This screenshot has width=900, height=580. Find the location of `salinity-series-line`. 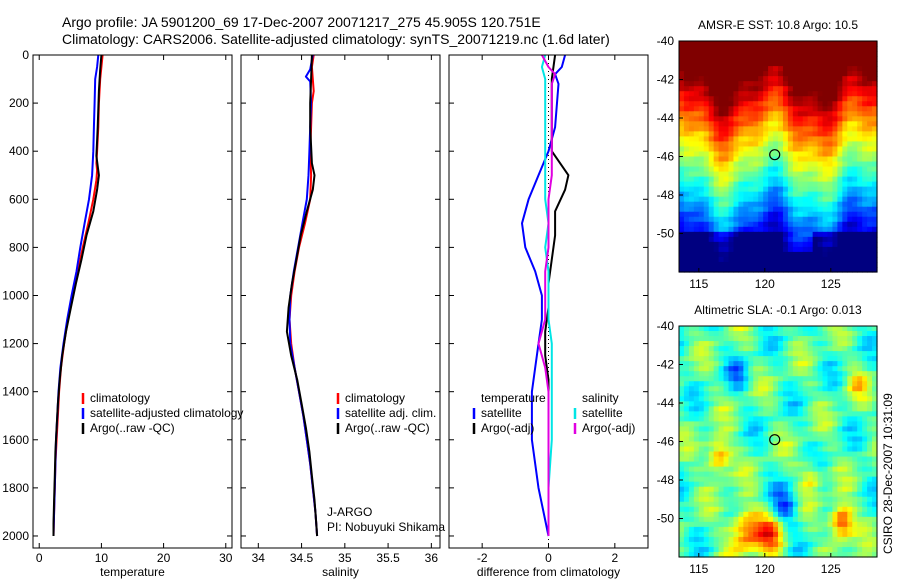

salinity-series-line is located at coordinates (303, 296).